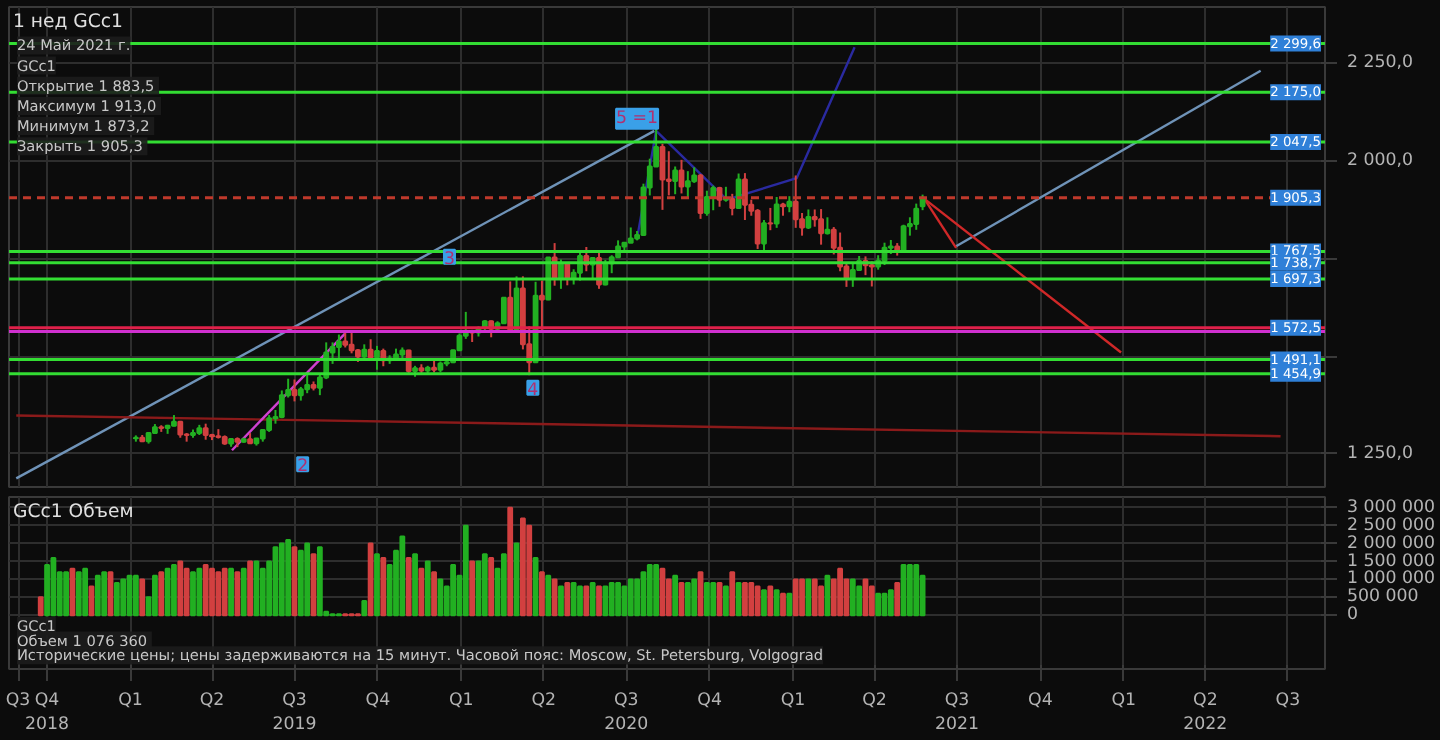 The height and width of the screenshot is (740, 1440). Describe the element at coordinates (1353, 615) in the screenshot. I see `y-tick-label: 0` at that location.